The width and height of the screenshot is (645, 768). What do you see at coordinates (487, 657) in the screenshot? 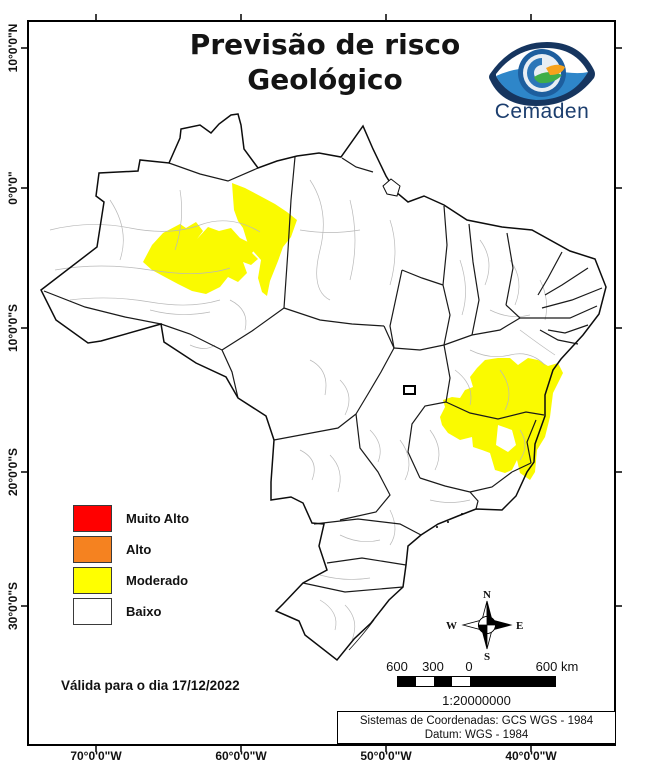
I see `compass-s: S` at bounding box center [487, 657].